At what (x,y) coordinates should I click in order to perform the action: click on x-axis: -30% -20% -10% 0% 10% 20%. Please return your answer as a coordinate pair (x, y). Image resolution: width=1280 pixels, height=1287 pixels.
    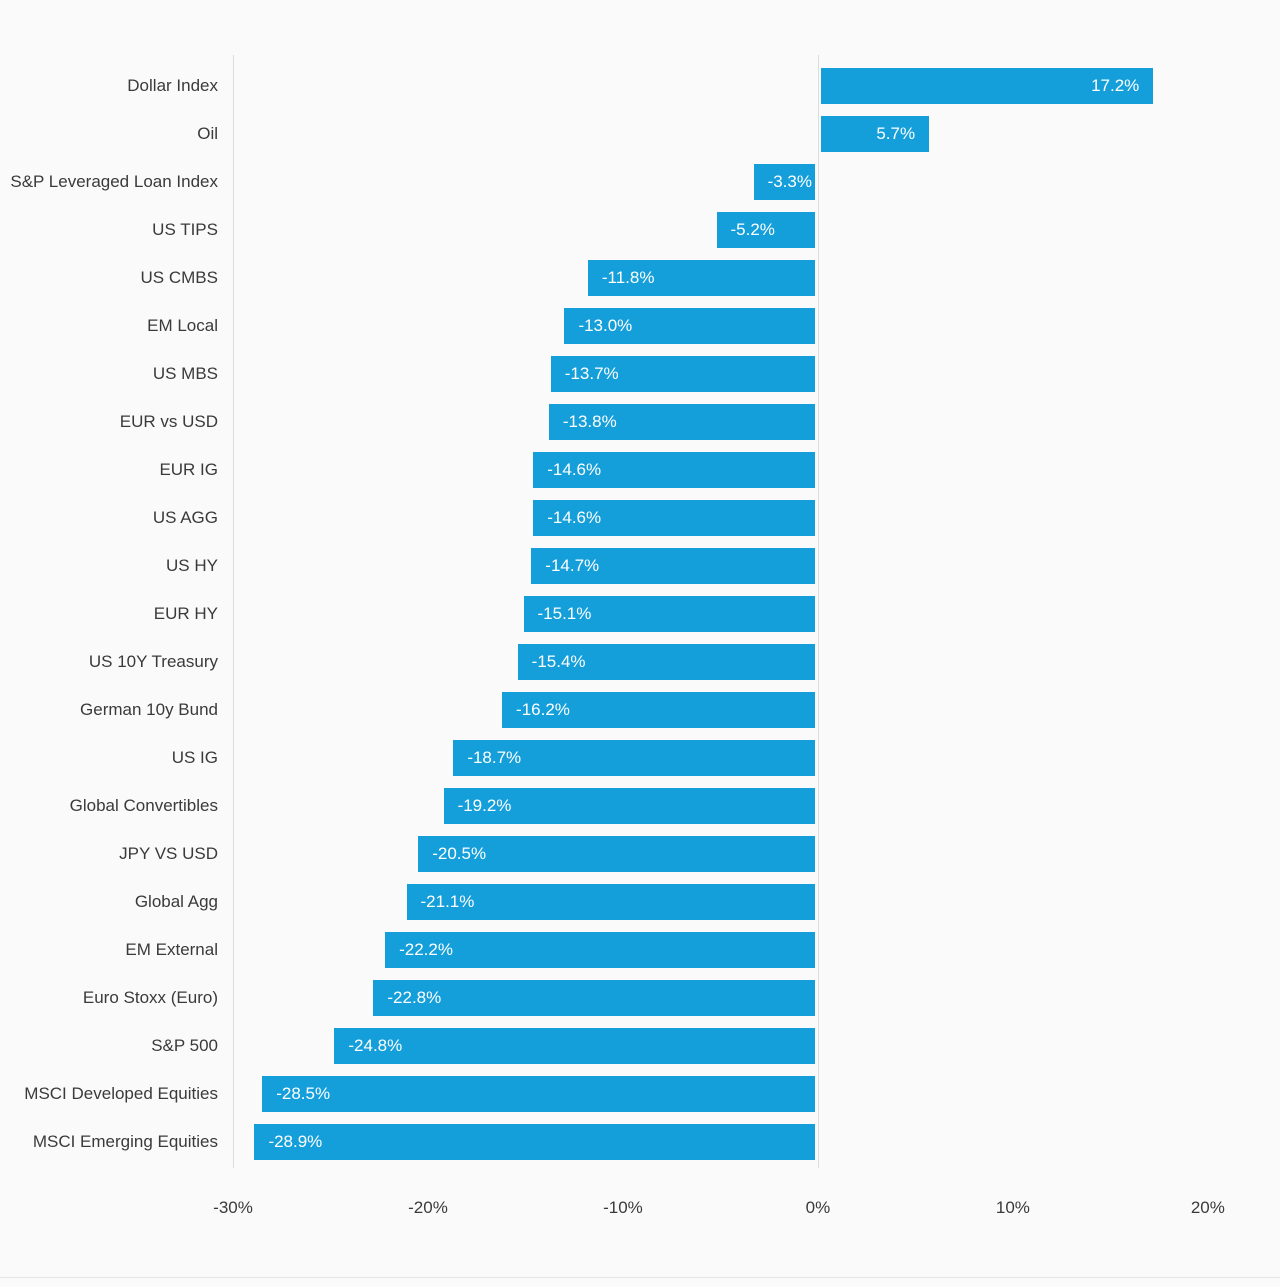
    Looking at the image, I should click on (746, 1211).